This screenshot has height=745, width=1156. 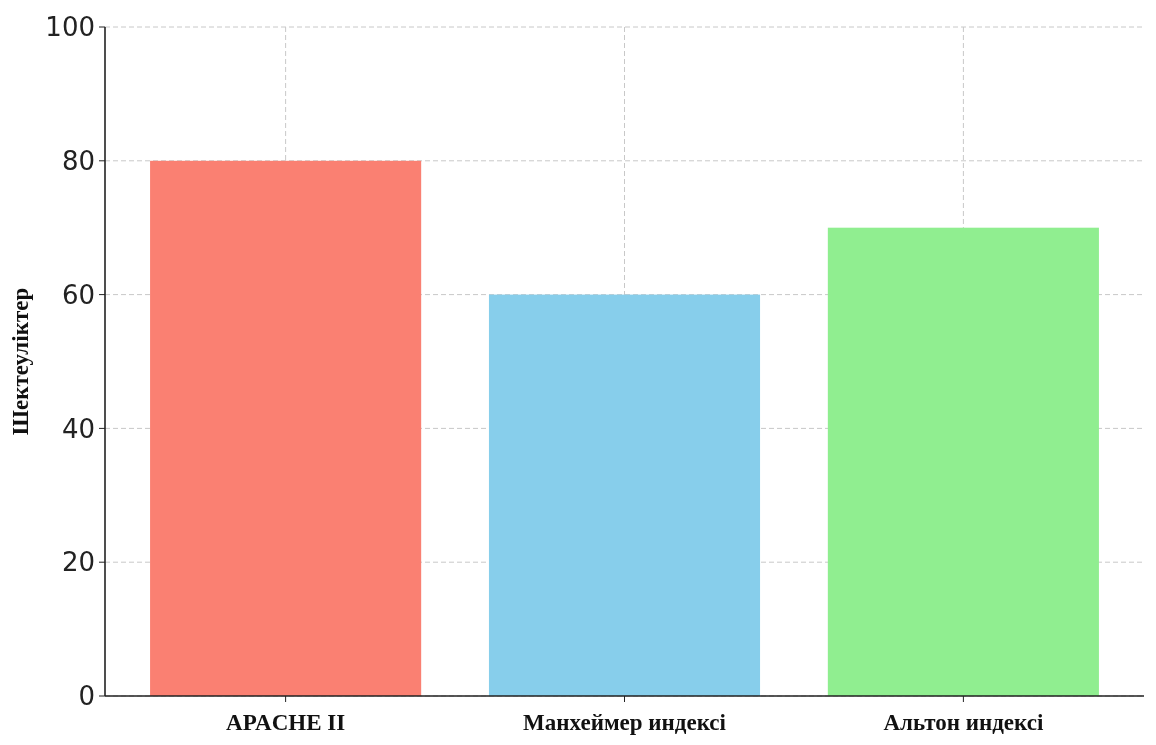 What do you see at coordinates (625, 722) in the screenshot?
I see `x-tick-label: Манхеймер индексі` at bounding box center [625, 722].